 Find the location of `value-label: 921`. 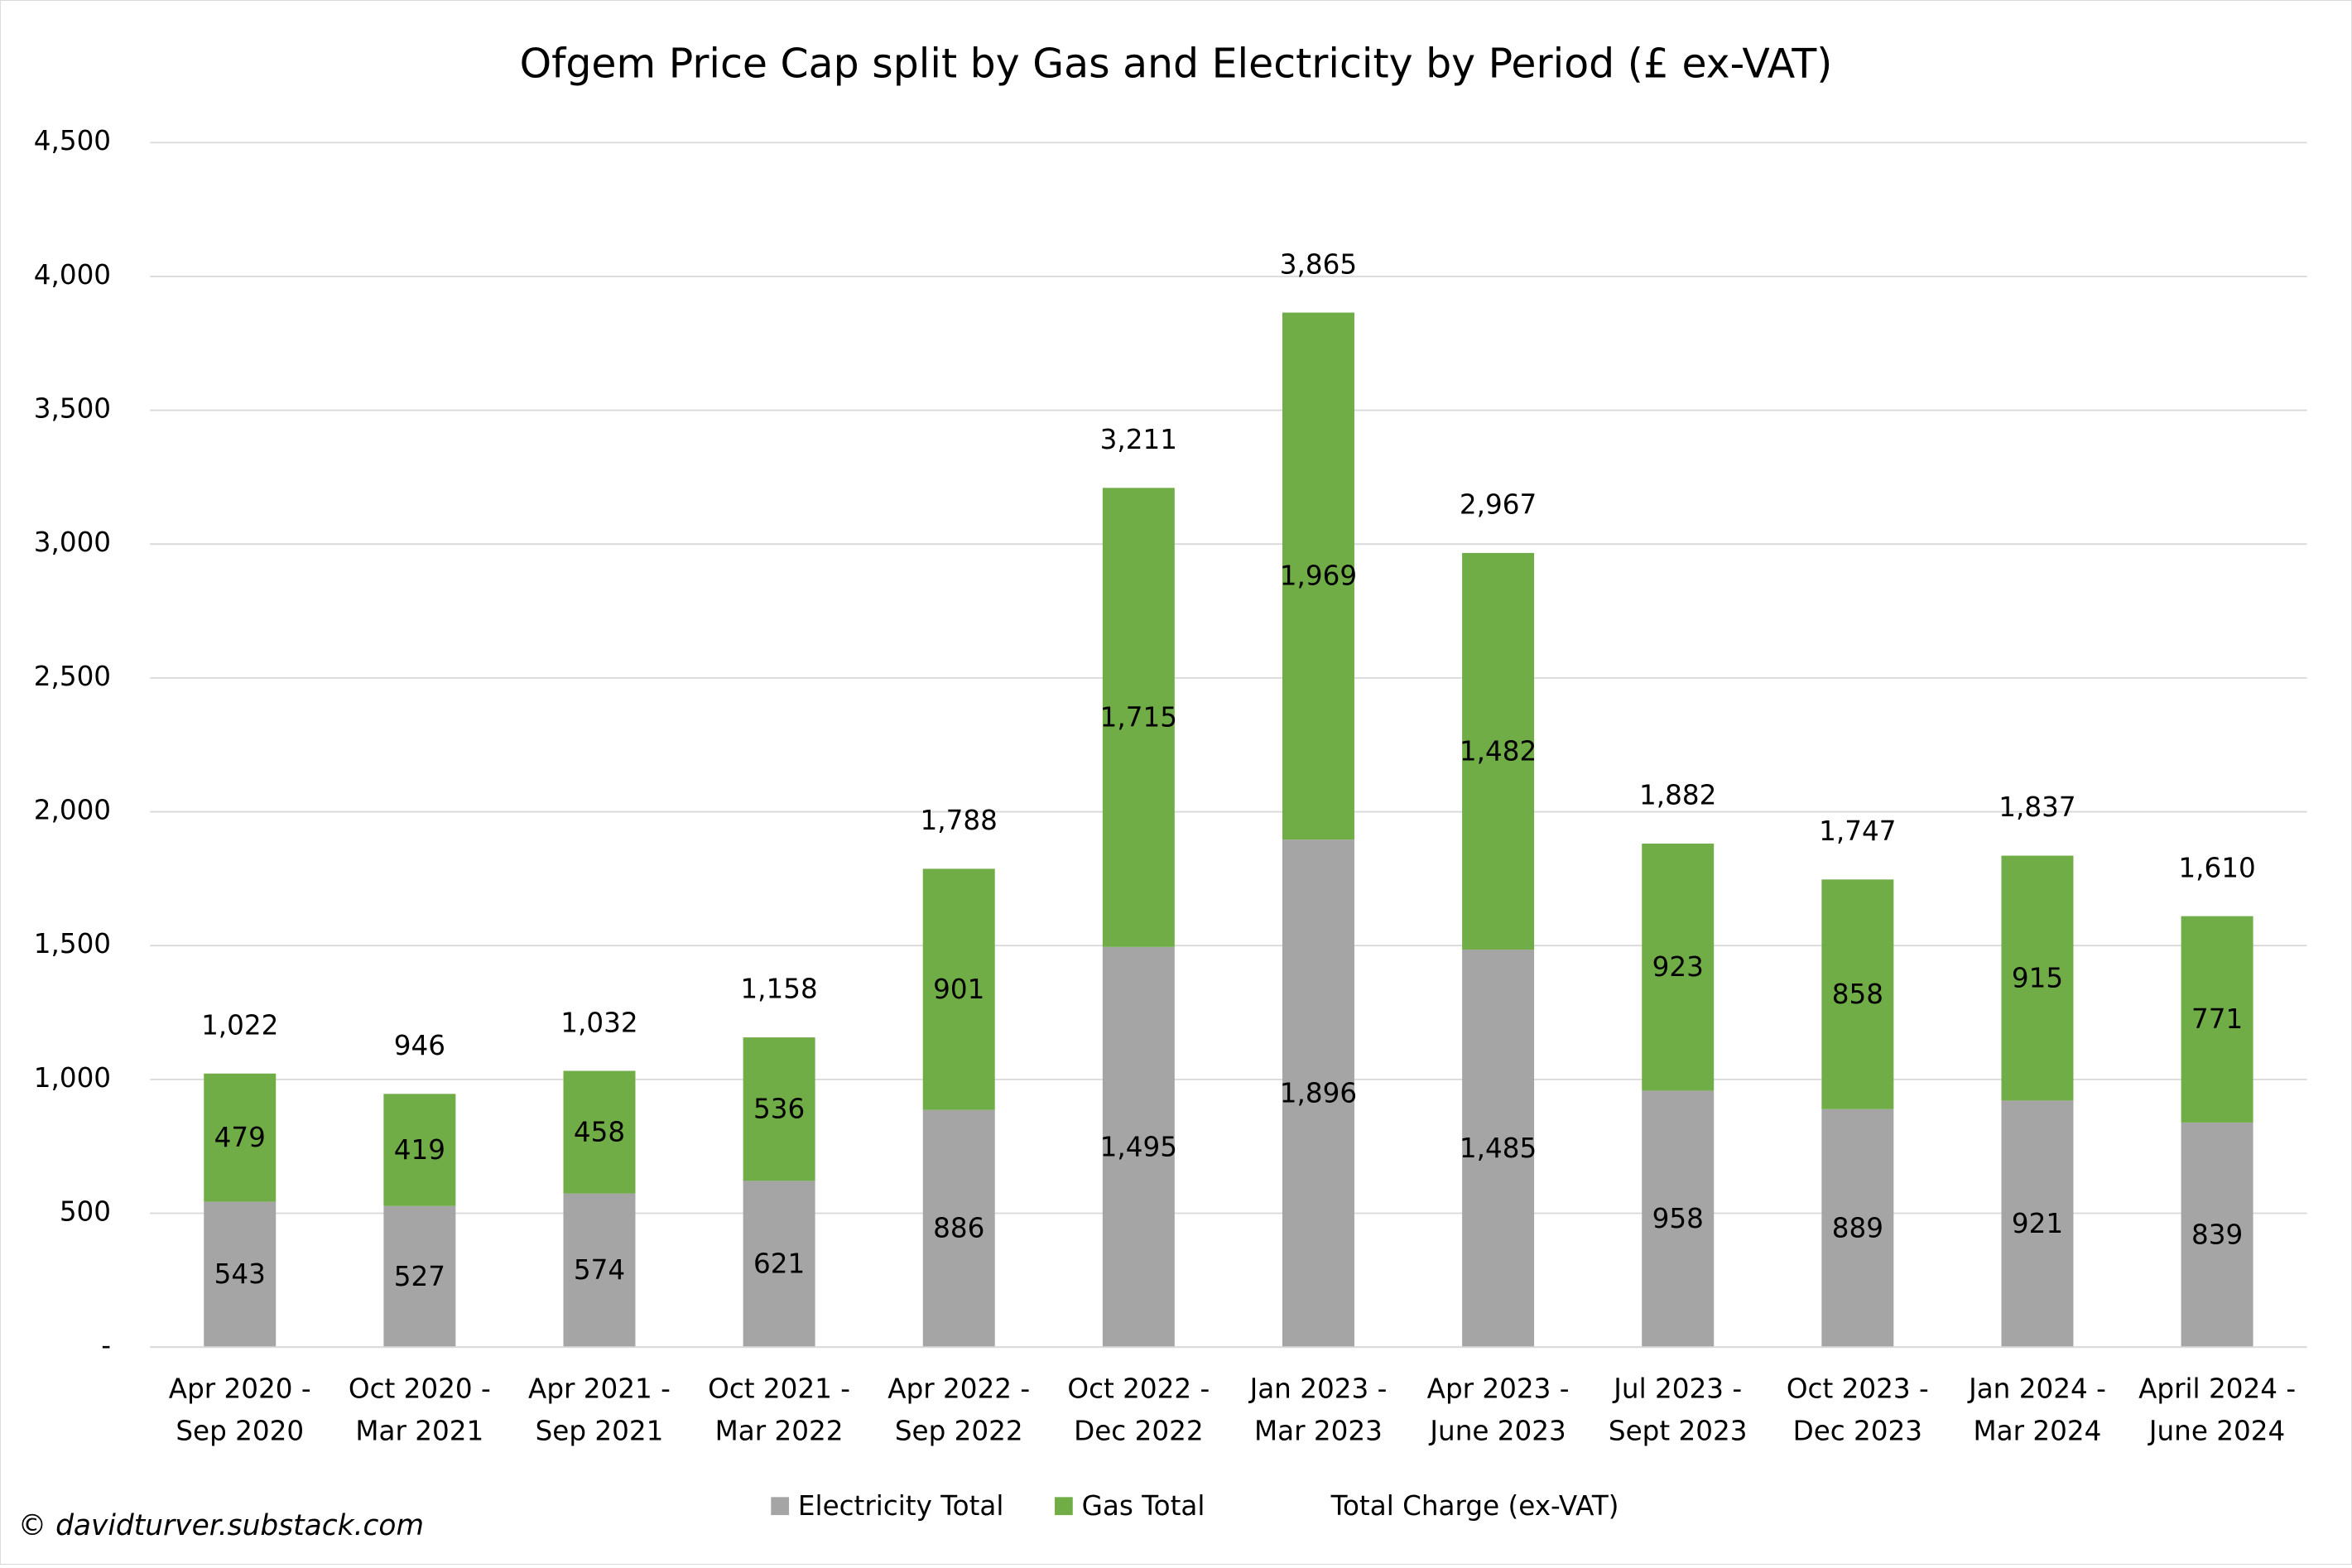

value-label: 921 is located at coordinates (2037, 1223).